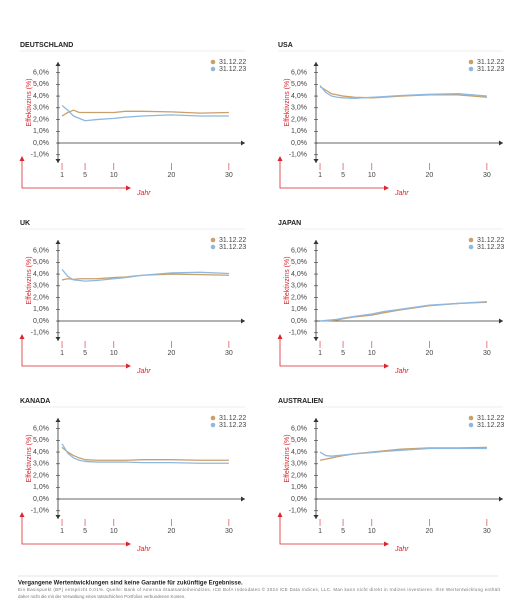 This screenshot has height=607, width=515. Describe the element at coordinates (285, 45) in the screenshot. I see `chart-title: USA` at that location.